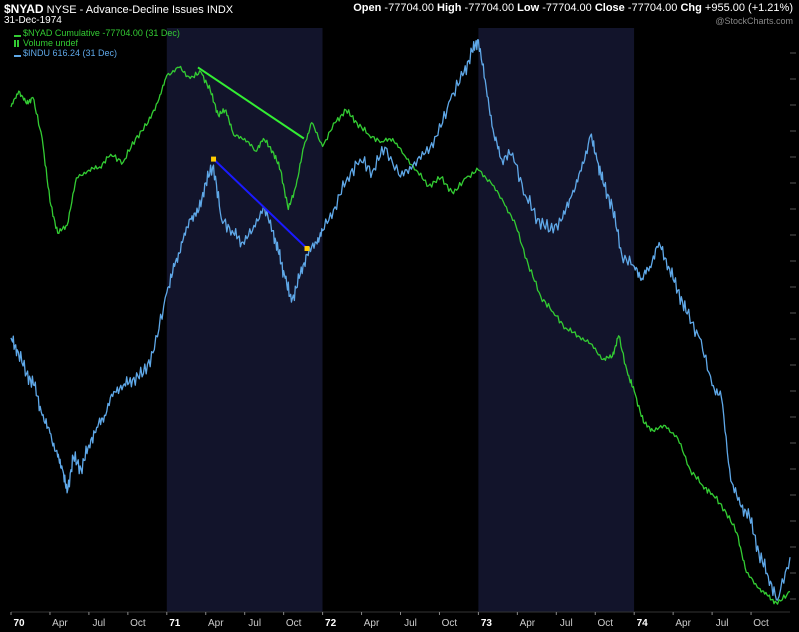 This screenshot has width=799, height=632. What do you see at coordinates (220, 10) in the screenshot?
I see `exchange: INDX` at bounding box center [220, 10].